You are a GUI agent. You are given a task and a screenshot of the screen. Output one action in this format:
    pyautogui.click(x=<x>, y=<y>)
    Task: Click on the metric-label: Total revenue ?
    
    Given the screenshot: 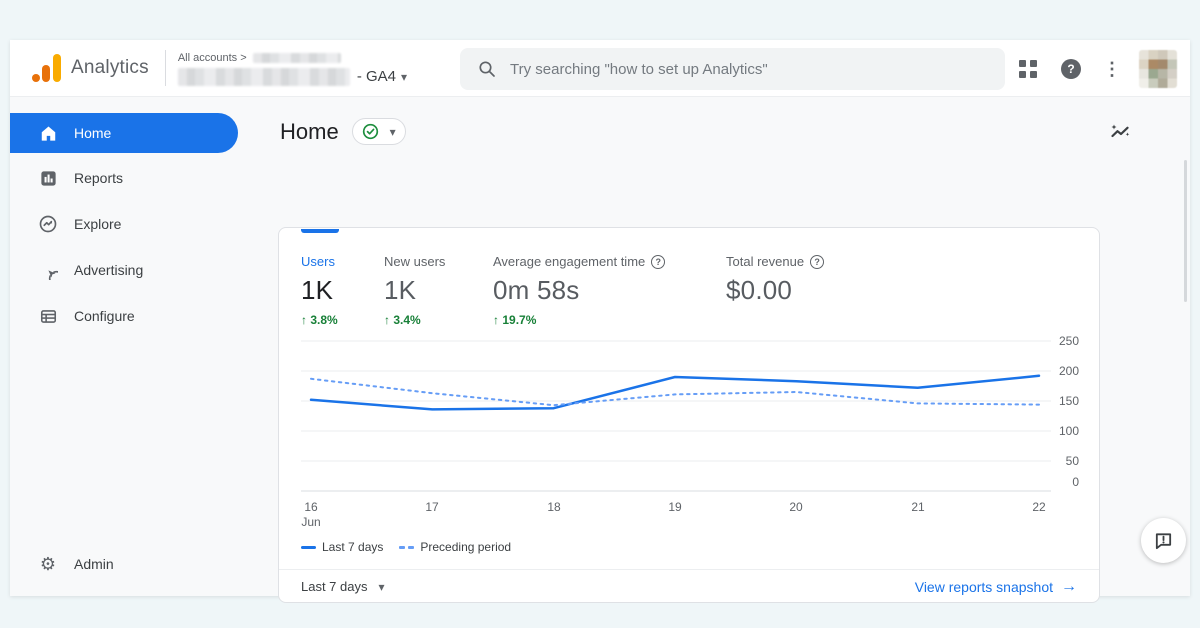 What is the action you would take?
    pyautogui.click(x=775, y=261)
    